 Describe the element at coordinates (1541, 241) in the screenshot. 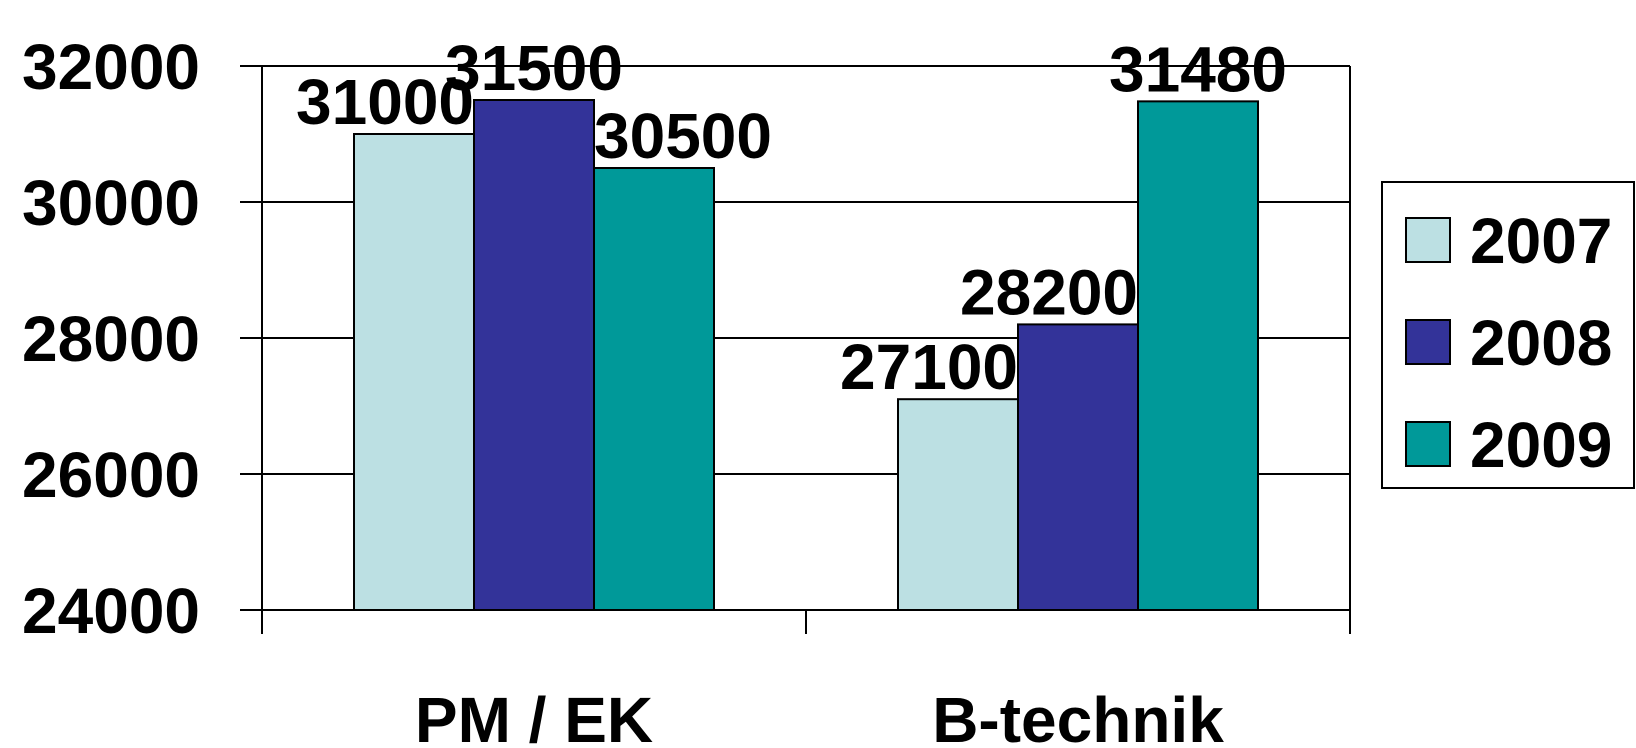

I see `legend-label: 2007` at that location.